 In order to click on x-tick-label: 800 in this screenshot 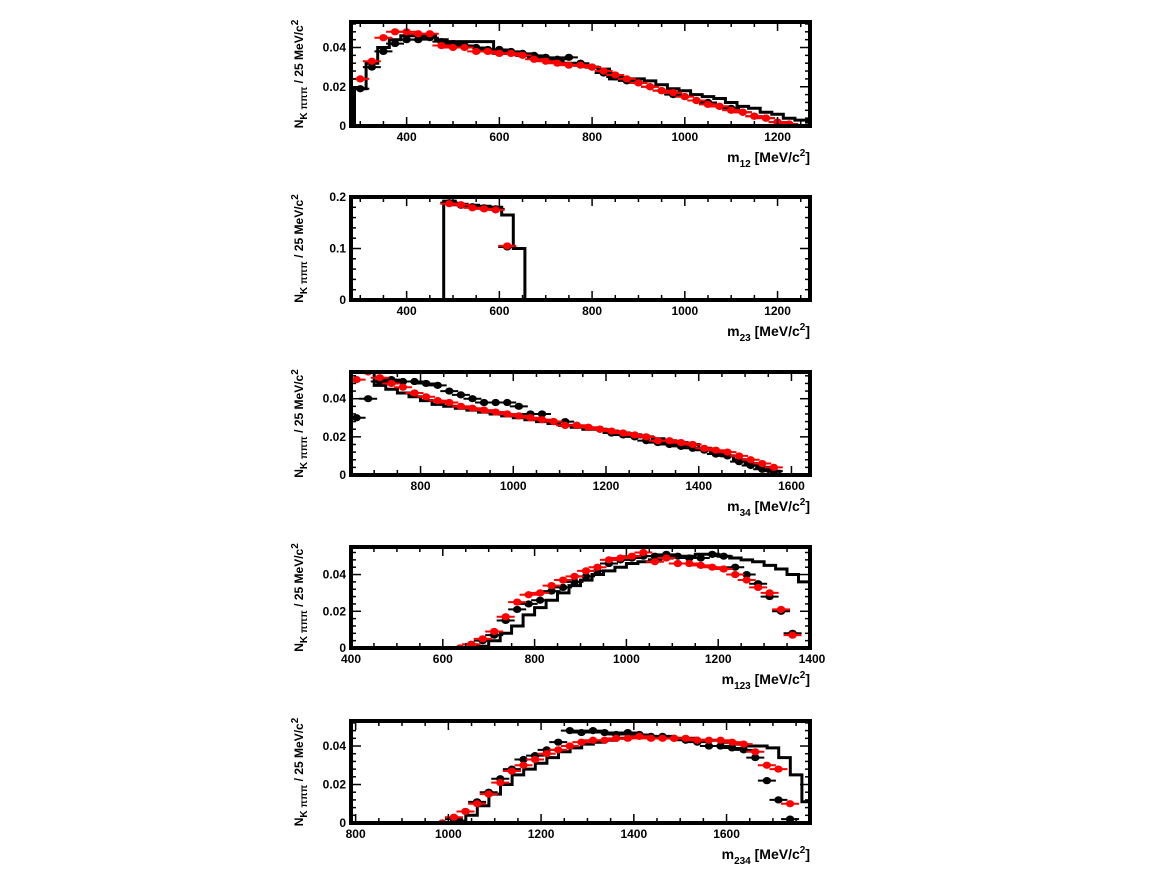, I will do `click(592, 311)`.